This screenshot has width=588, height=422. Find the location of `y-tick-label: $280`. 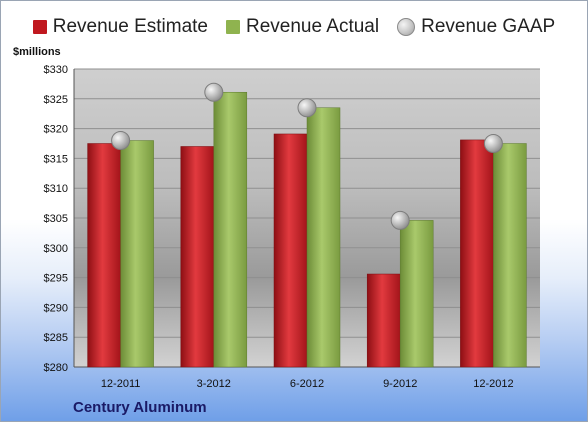

y-tick-label: $280 is located at coordinates (56, 368).